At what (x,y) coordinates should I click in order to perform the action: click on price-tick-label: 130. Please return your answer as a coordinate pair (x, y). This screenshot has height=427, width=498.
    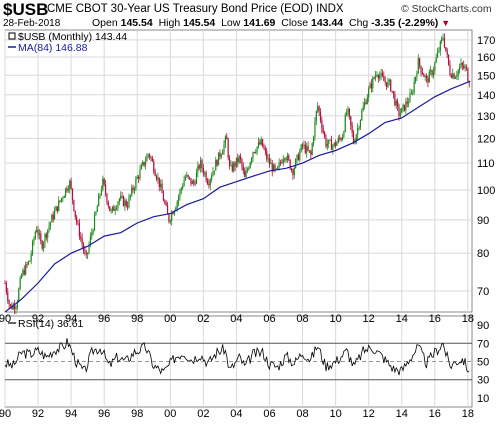
    Looking at the image, I should click on (486, 117).